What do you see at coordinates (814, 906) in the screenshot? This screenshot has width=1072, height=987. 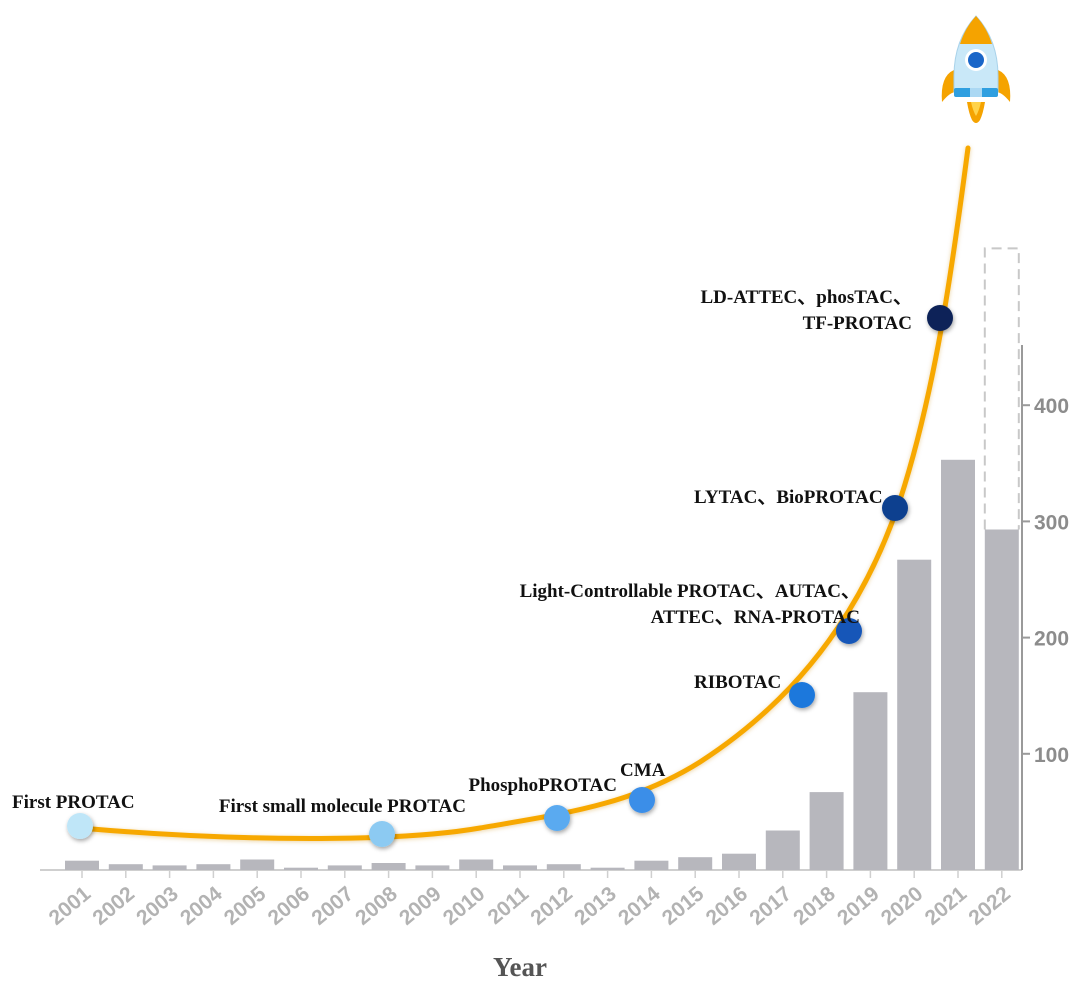 I see `x-tick-label-2018: 2018` at bounding box center [814, 906].